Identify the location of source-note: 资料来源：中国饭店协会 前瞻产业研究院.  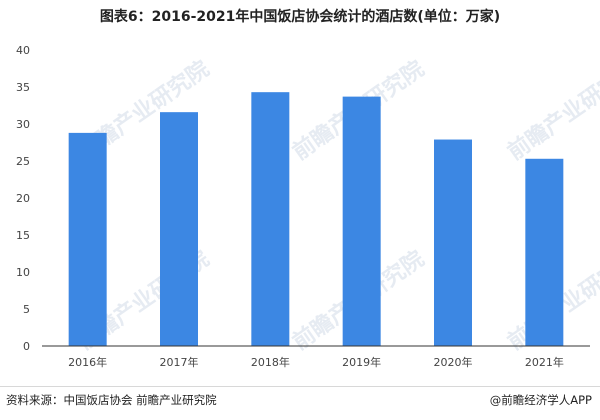
(111, 400).